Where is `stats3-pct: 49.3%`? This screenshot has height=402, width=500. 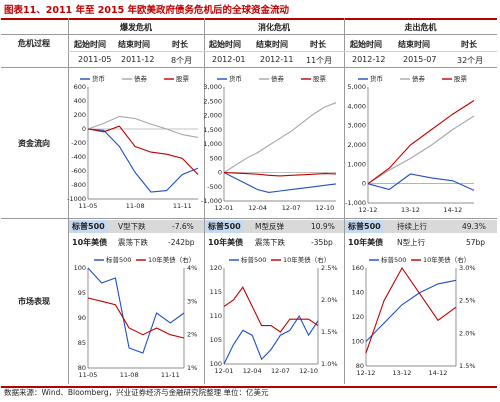
stats3-pct: 49.3% is located at coordinates (474, 226).